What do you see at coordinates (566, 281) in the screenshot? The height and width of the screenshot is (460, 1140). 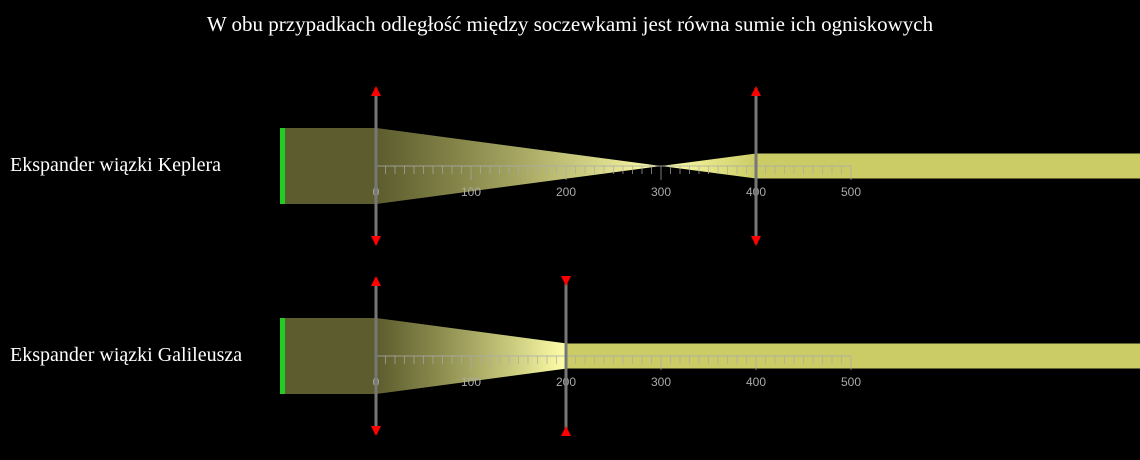 I see `lens-arrow-inward-top-icon` at bounding box center [566, 281].